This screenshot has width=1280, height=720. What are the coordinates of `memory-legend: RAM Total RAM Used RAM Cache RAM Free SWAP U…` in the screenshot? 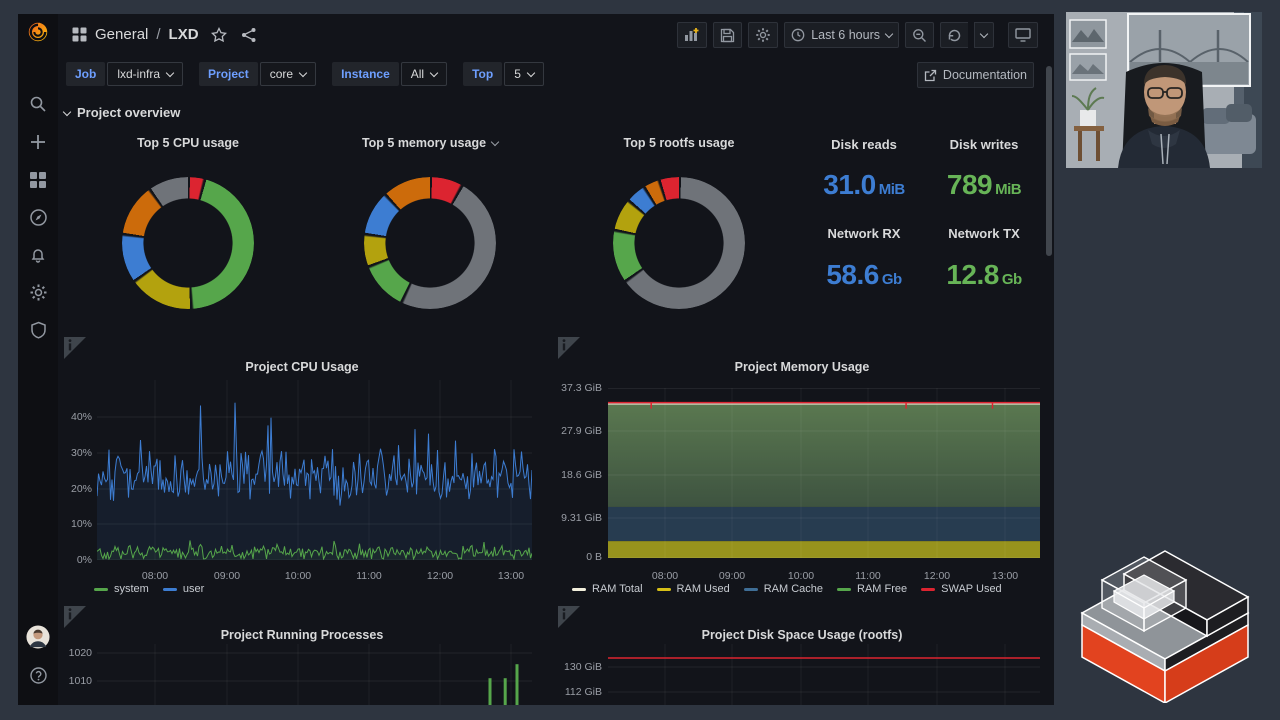 It's located at (787, 589).